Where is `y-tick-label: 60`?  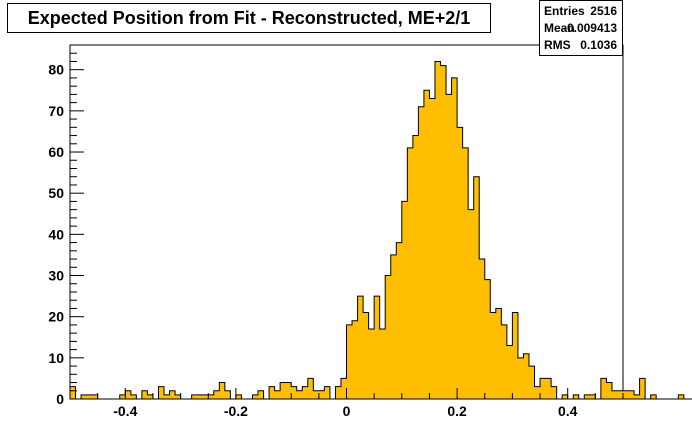
y-tick-label: 60 is located at coordinates (56, 152).